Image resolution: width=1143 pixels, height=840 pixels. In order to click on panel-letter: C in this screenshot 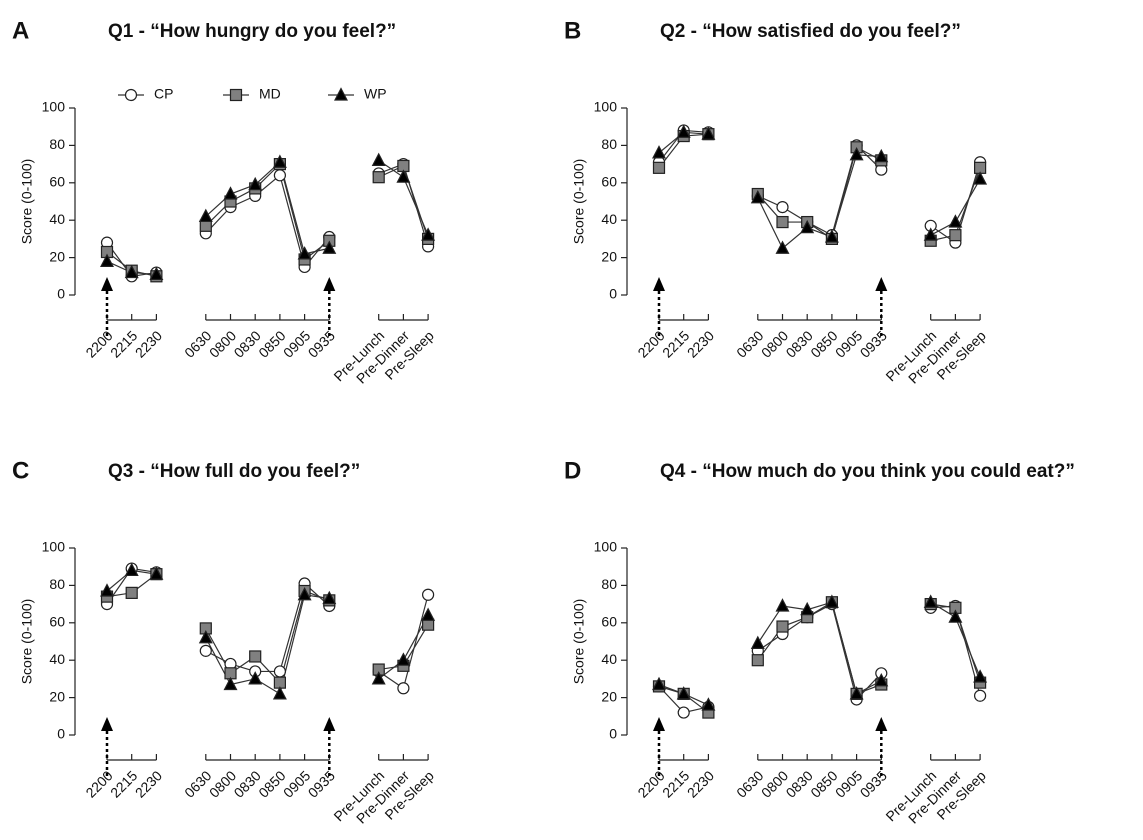, I will do `click(20, 470)`.